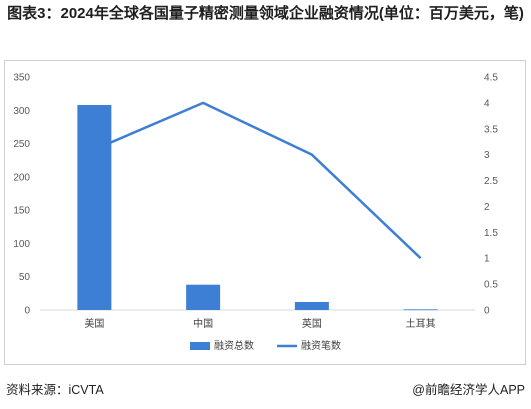 This screenshot has height=409, width=531. Describe the element at coordinates (321, 345) in the screenshot. I see `legend-line-label: 融资笔数` at that location.